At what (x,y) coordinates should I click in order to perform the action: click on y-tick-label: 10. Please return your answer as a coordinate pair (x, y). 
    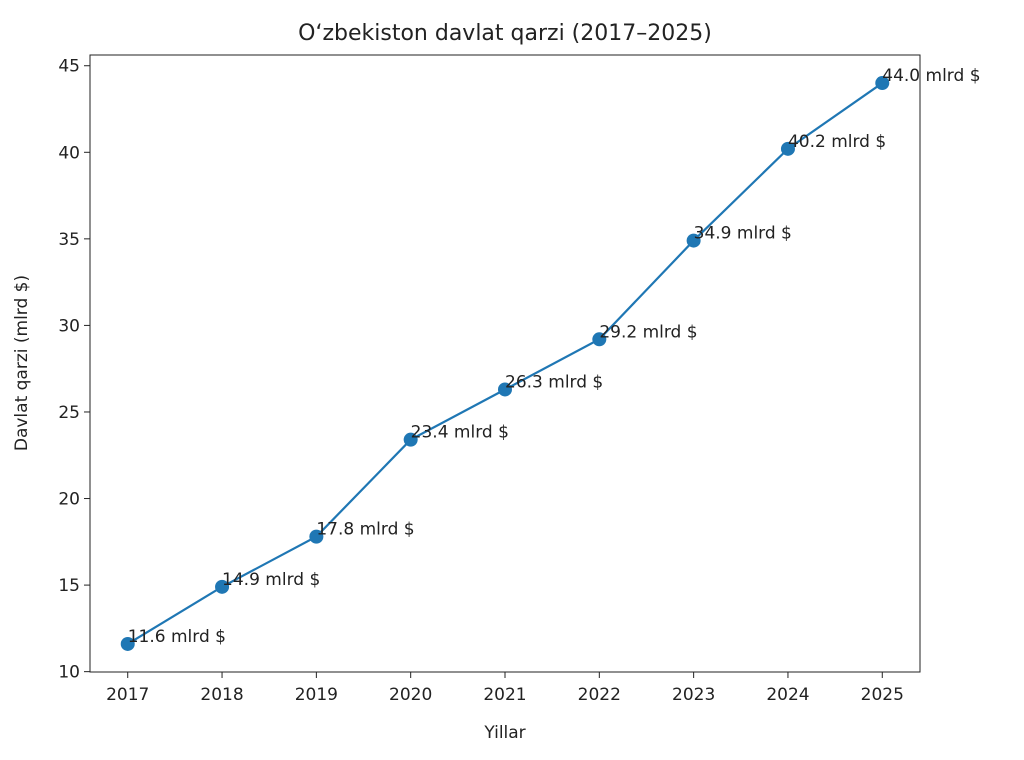
    Looking at the image, I should click on (69, 673).